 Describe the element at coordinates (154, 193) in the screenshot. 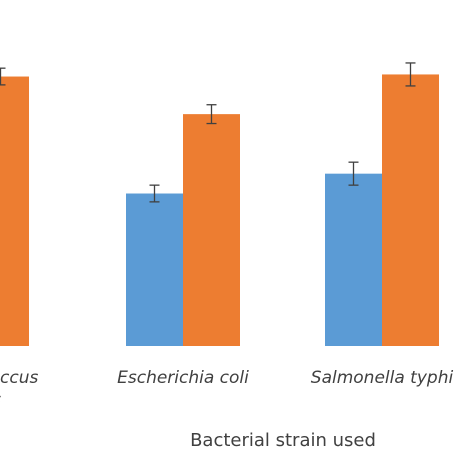

I see `error-bar-s0-c1` at that location.